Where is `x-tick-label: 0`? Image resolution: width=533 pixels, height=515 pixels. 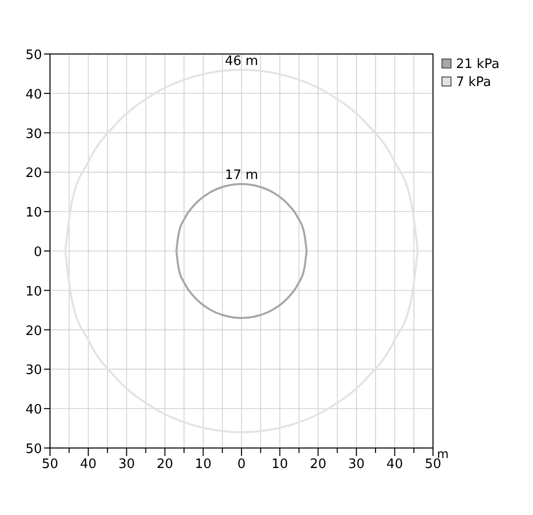
x-tick-label: 0 is located at coordinates (241, 464).